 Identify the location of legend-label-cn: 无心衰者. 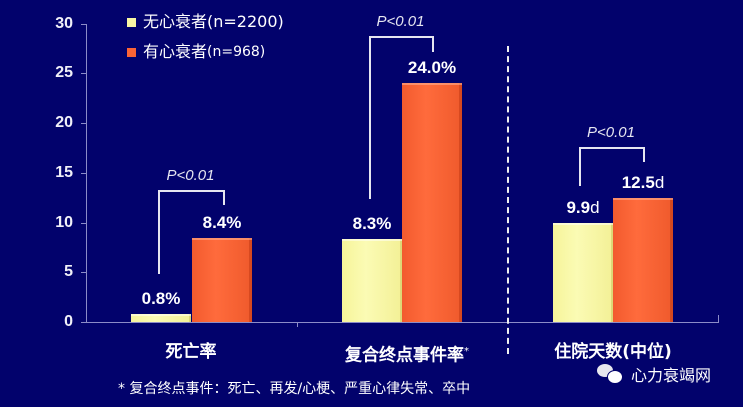
(175, 21).